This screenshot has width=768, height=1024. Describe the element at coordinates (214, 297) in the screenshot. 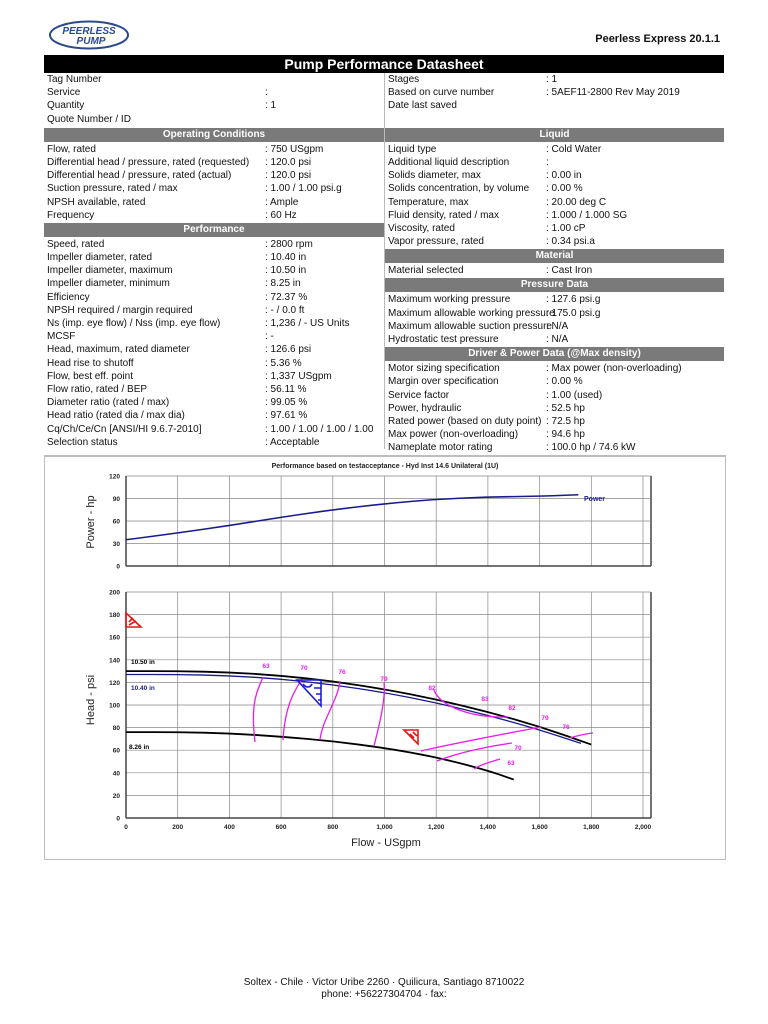

I see `performance-row: Efficiency : 72.37 %` at that location.